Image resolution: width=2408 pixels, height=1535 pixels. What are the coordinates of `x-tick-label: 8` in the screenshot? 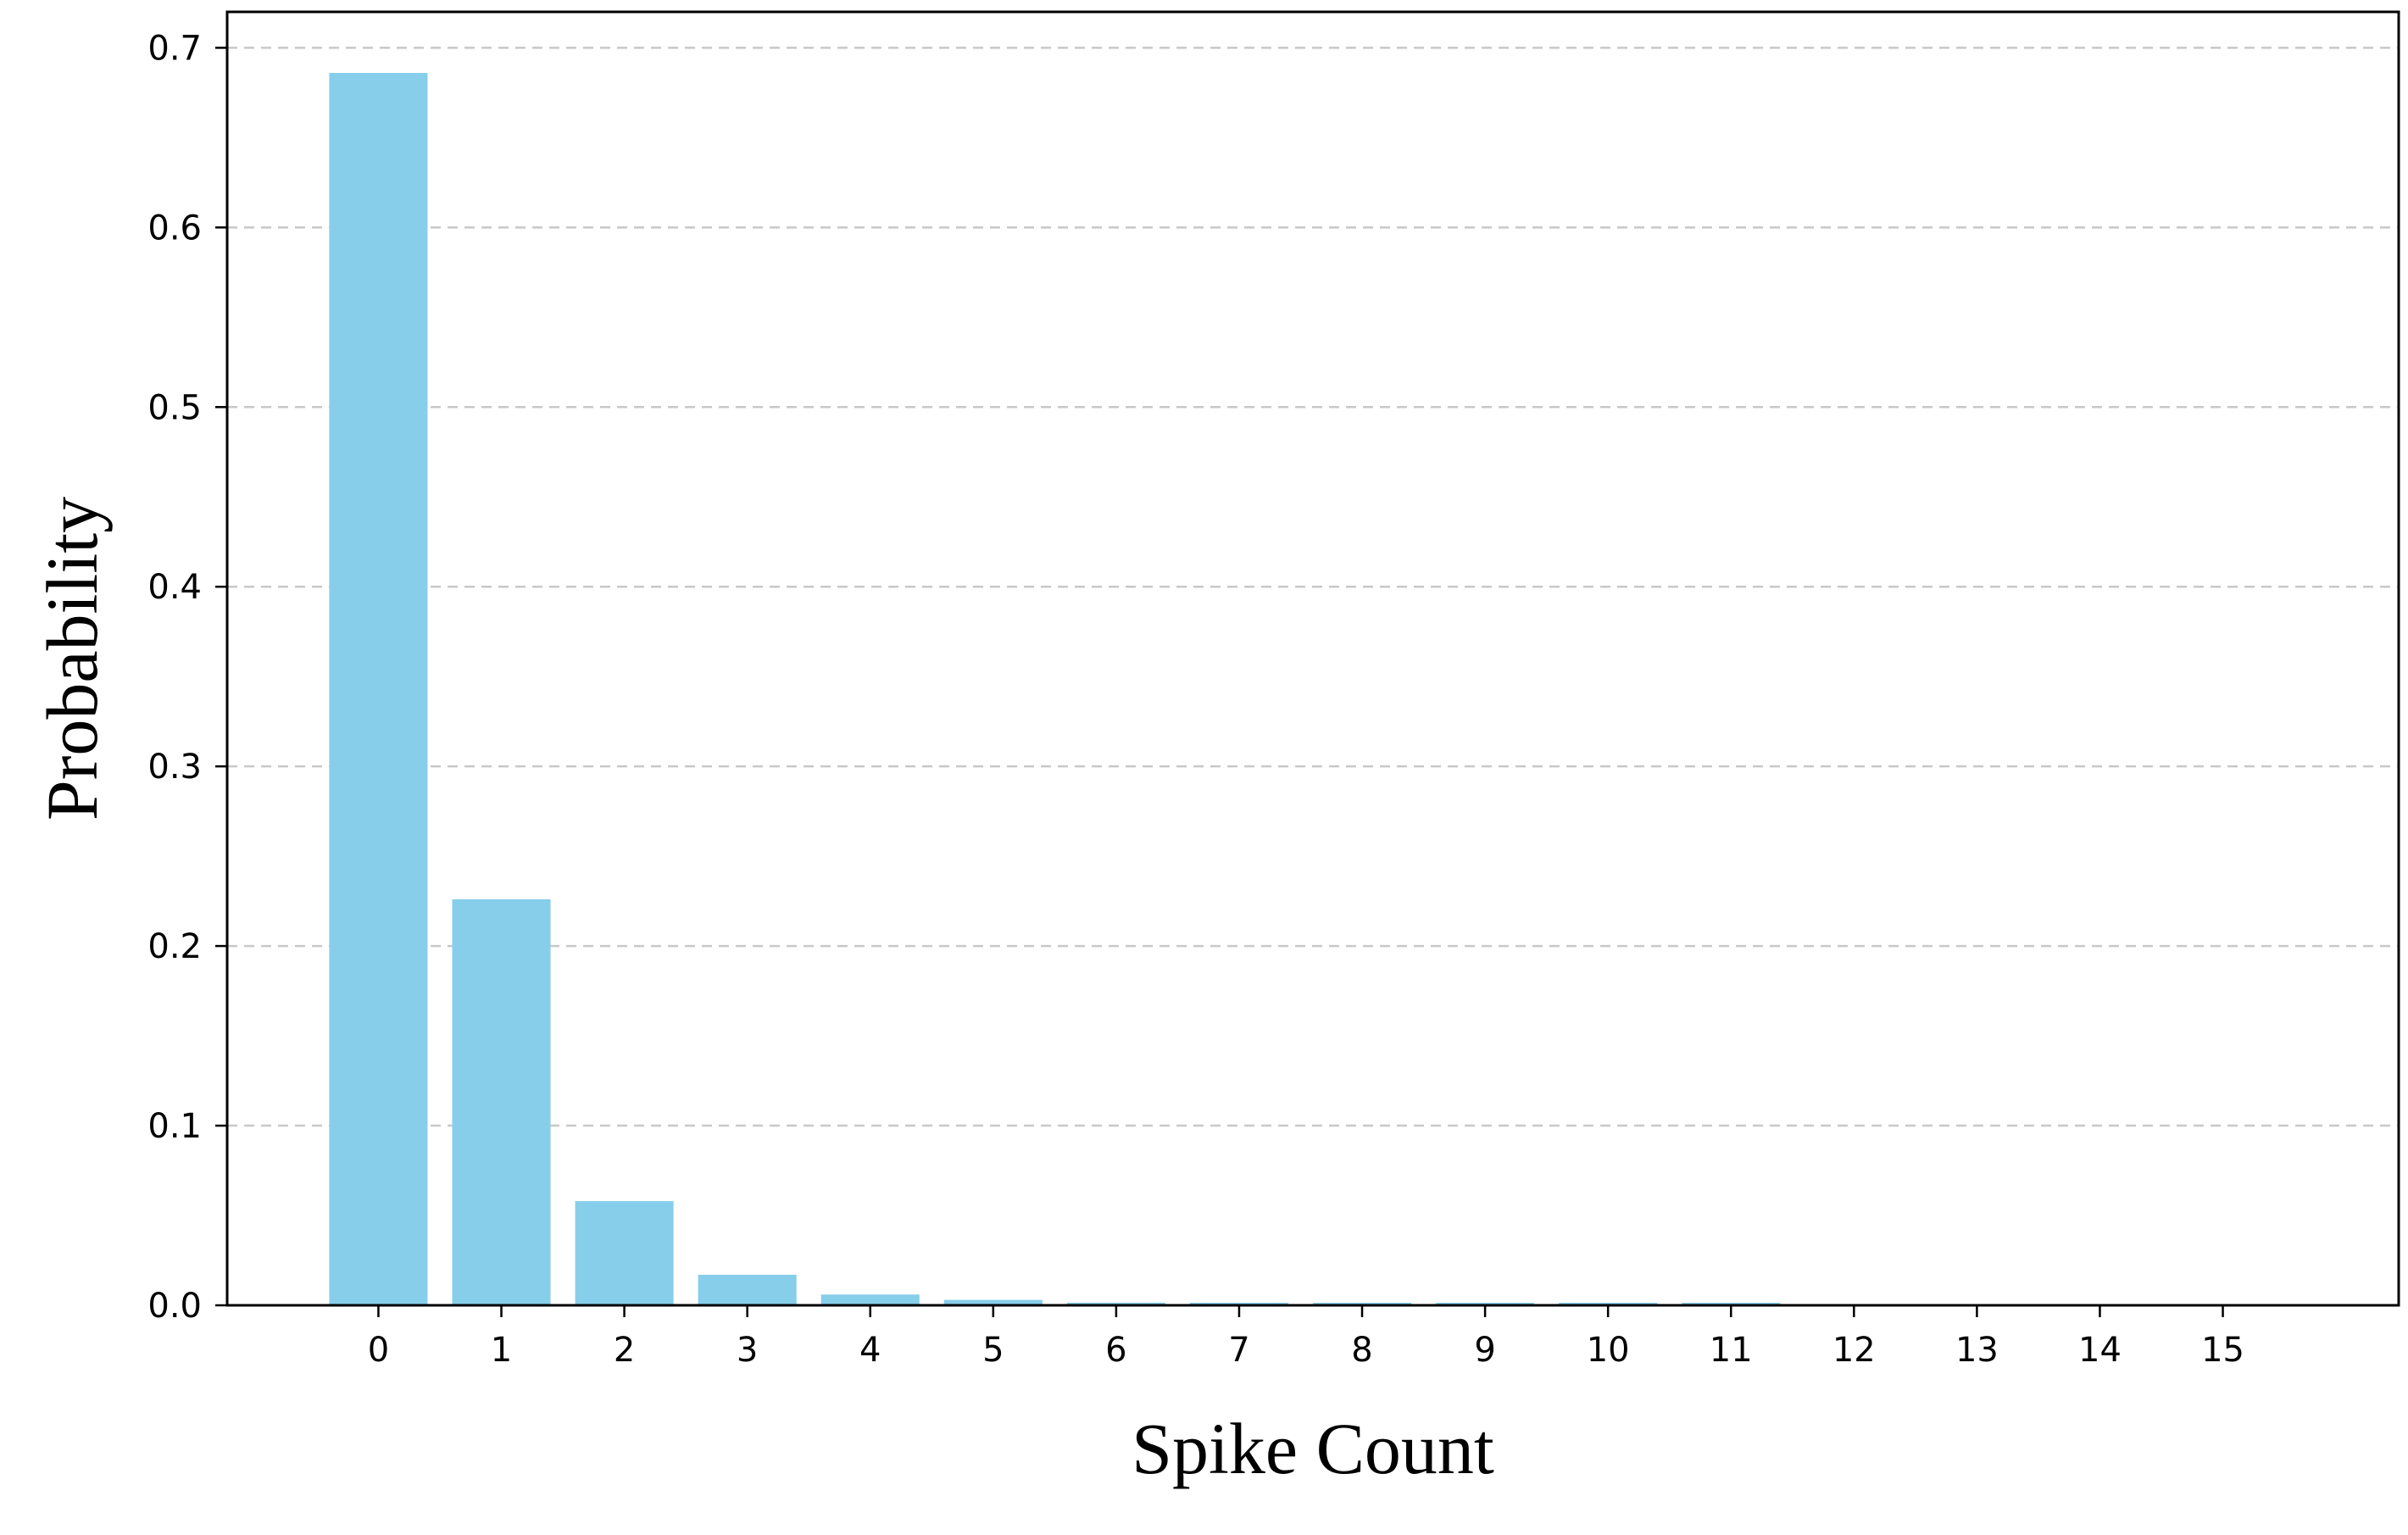 It's located at (1361, 1350).